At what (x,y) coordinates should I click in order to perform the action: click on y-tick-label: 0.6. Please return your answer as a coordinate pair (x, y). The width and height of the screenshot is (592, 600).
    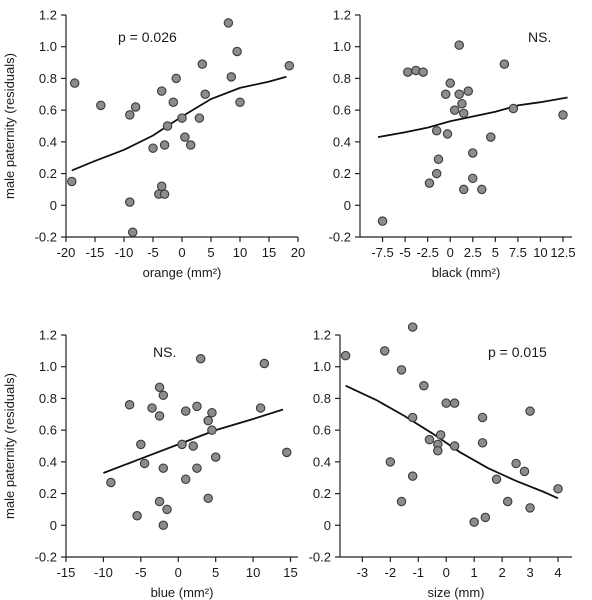
    Looking at the image, I should click on (322, 430).